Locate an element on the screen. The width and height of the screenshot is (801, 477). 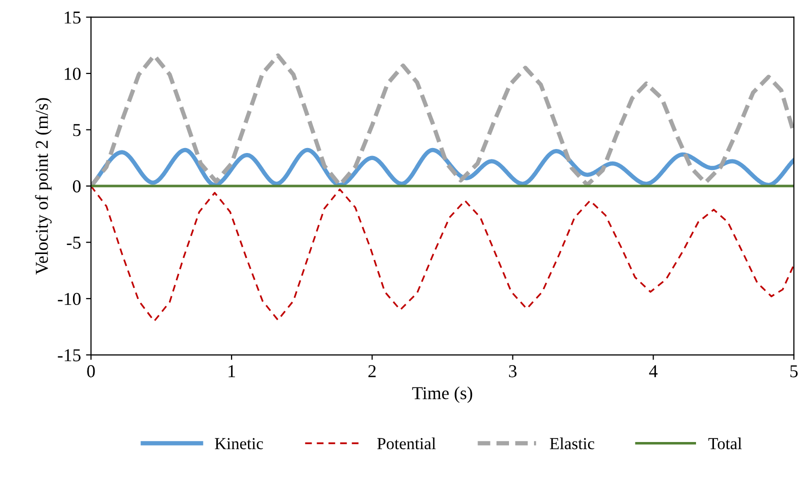
y-tick-label: 10 is located at coordinates (72, 74).